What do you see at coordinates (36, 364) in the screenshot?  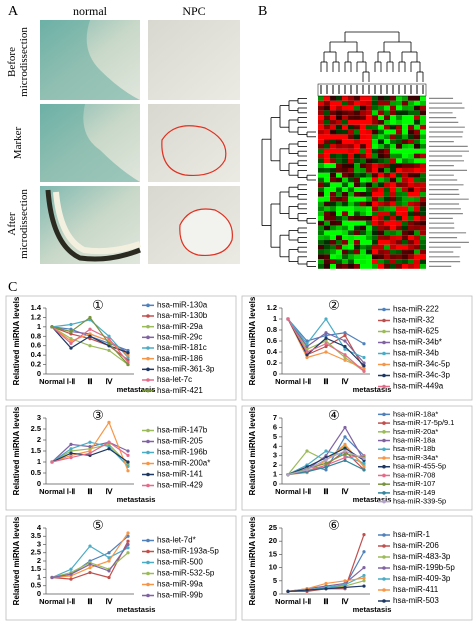 I see `y-tick-label: 0.2` at bounding box center [36, 364].